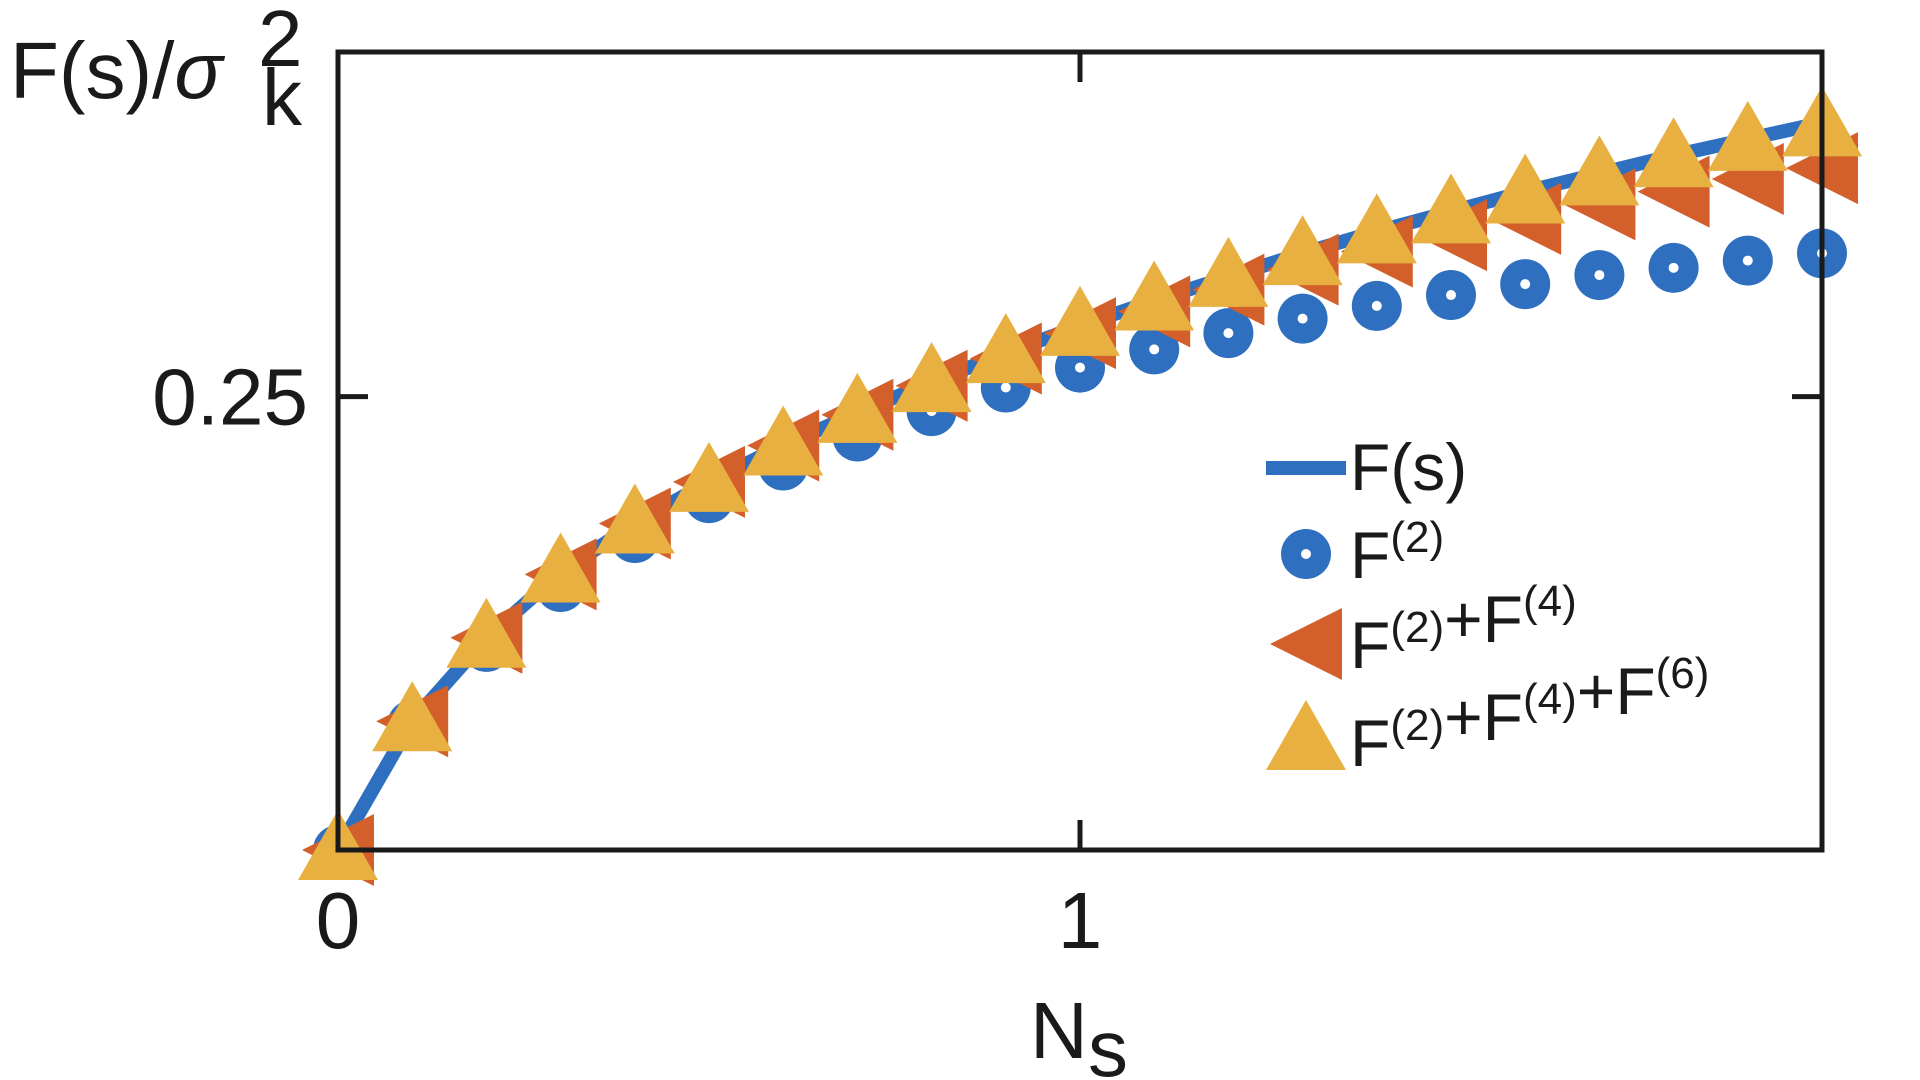 The width and height of the screenshot is (1920, 1080). I want to click on x-axis-label: N, so click(1059, 1030).